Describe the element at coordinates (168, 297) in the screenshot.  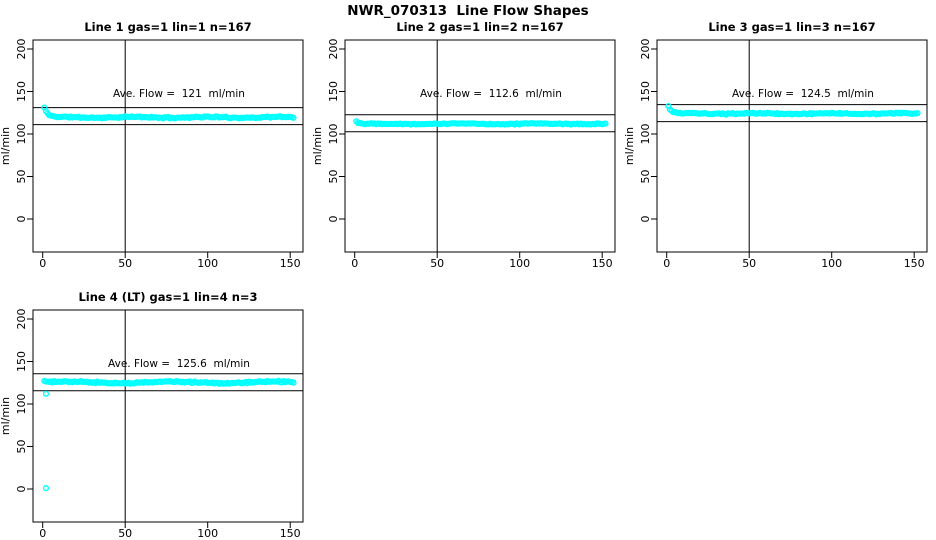
I see `panel-title-line-4: Line 4 (LT) gas=1 lin=4 n=3` at that location.